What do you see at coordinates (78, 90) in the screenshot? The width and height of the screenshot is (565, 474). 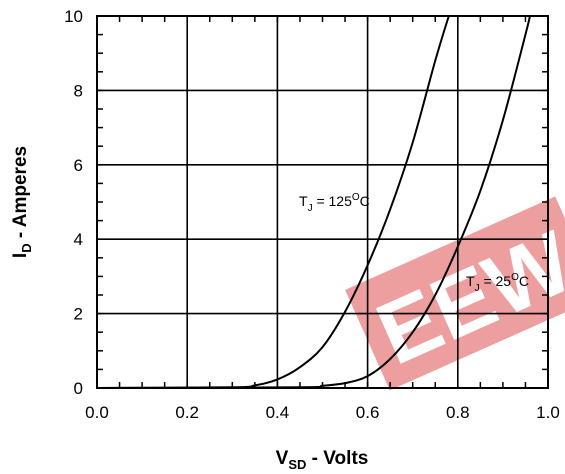 I see `y-tick-label: 8` at bounding box center [78, 90].